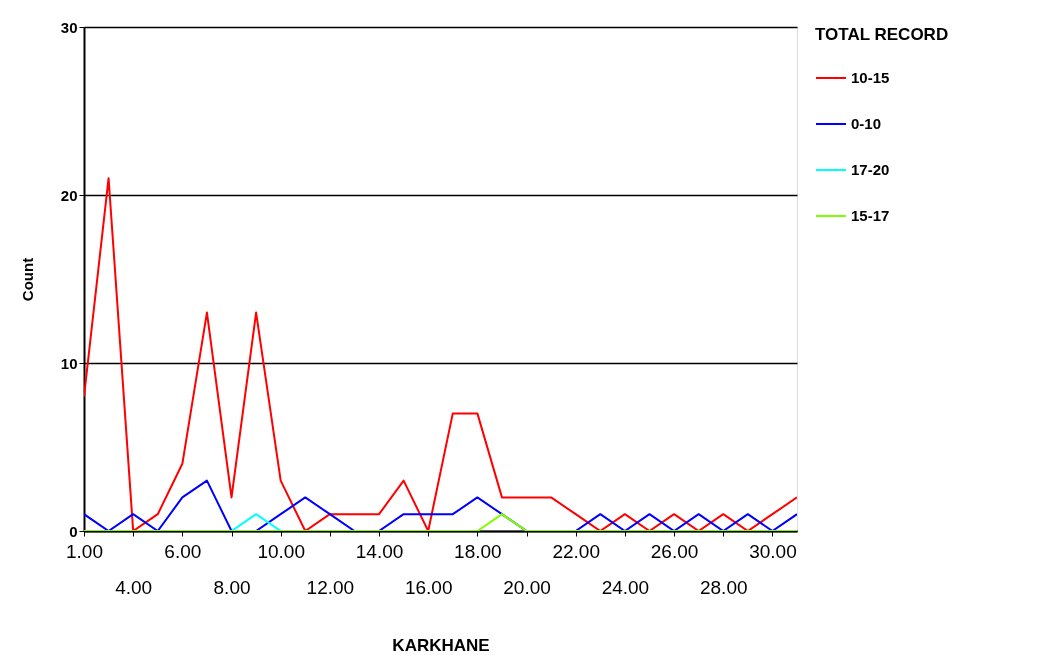 The image size is (1061, 655). I want to click on legend-label: 10-15, so click(870, 77).